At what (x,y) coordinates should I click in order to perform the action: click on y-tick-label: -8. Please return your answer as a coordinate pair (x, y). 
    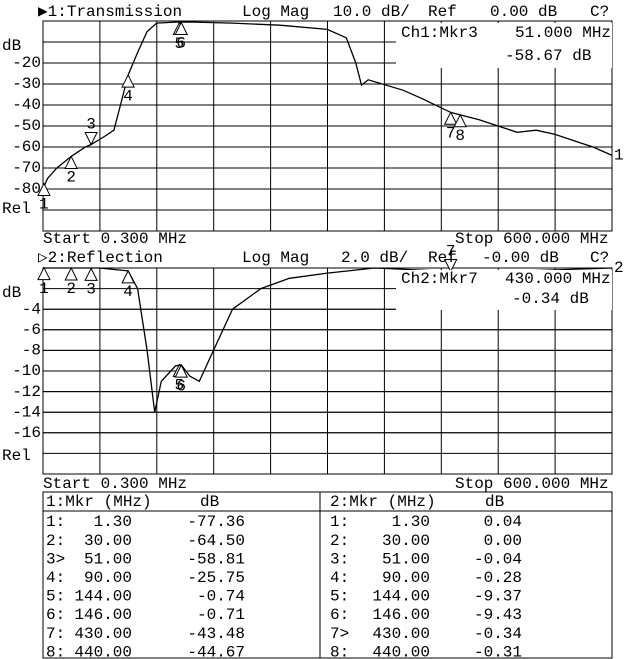
    Looking at the image, I should click on (31, 351).